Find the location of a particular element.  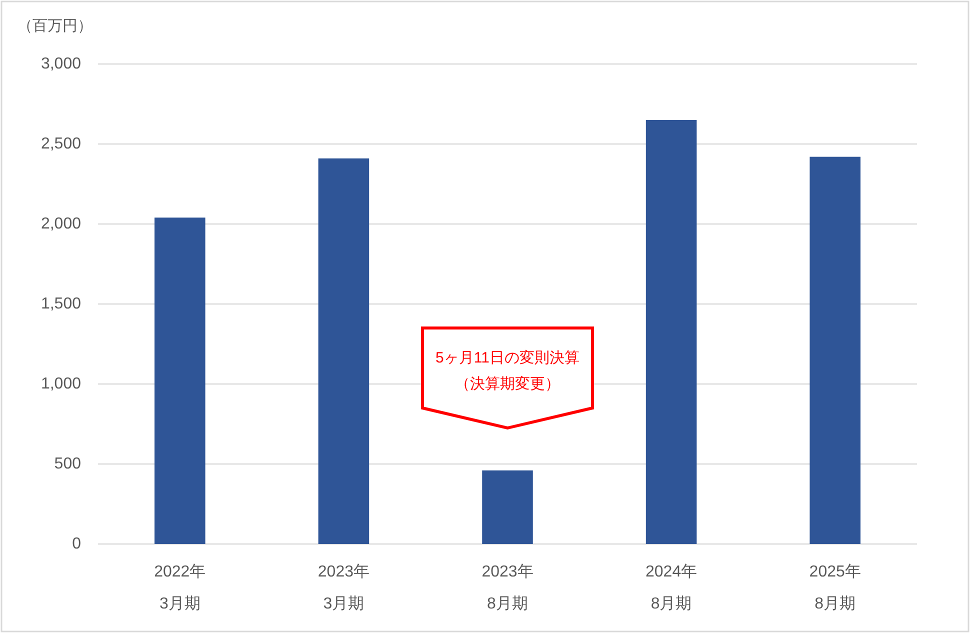

y-tick-label: 1,500 is located at coordinates (61, 304).